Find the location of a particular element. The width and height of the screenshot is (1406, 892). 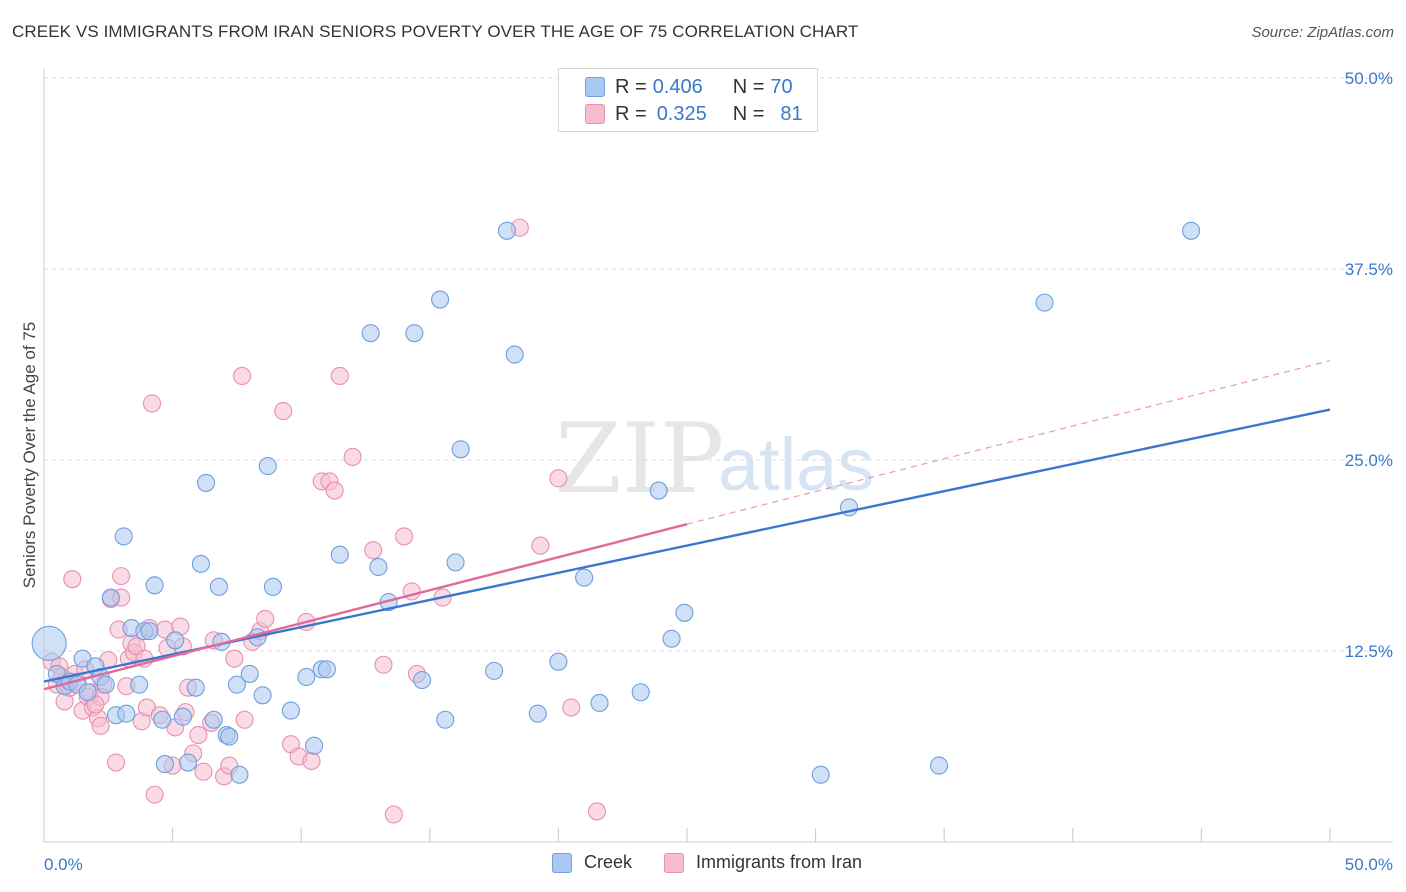

legend-row-iran: R = 0.325 N = 81 is located at coordinates (694, 114).